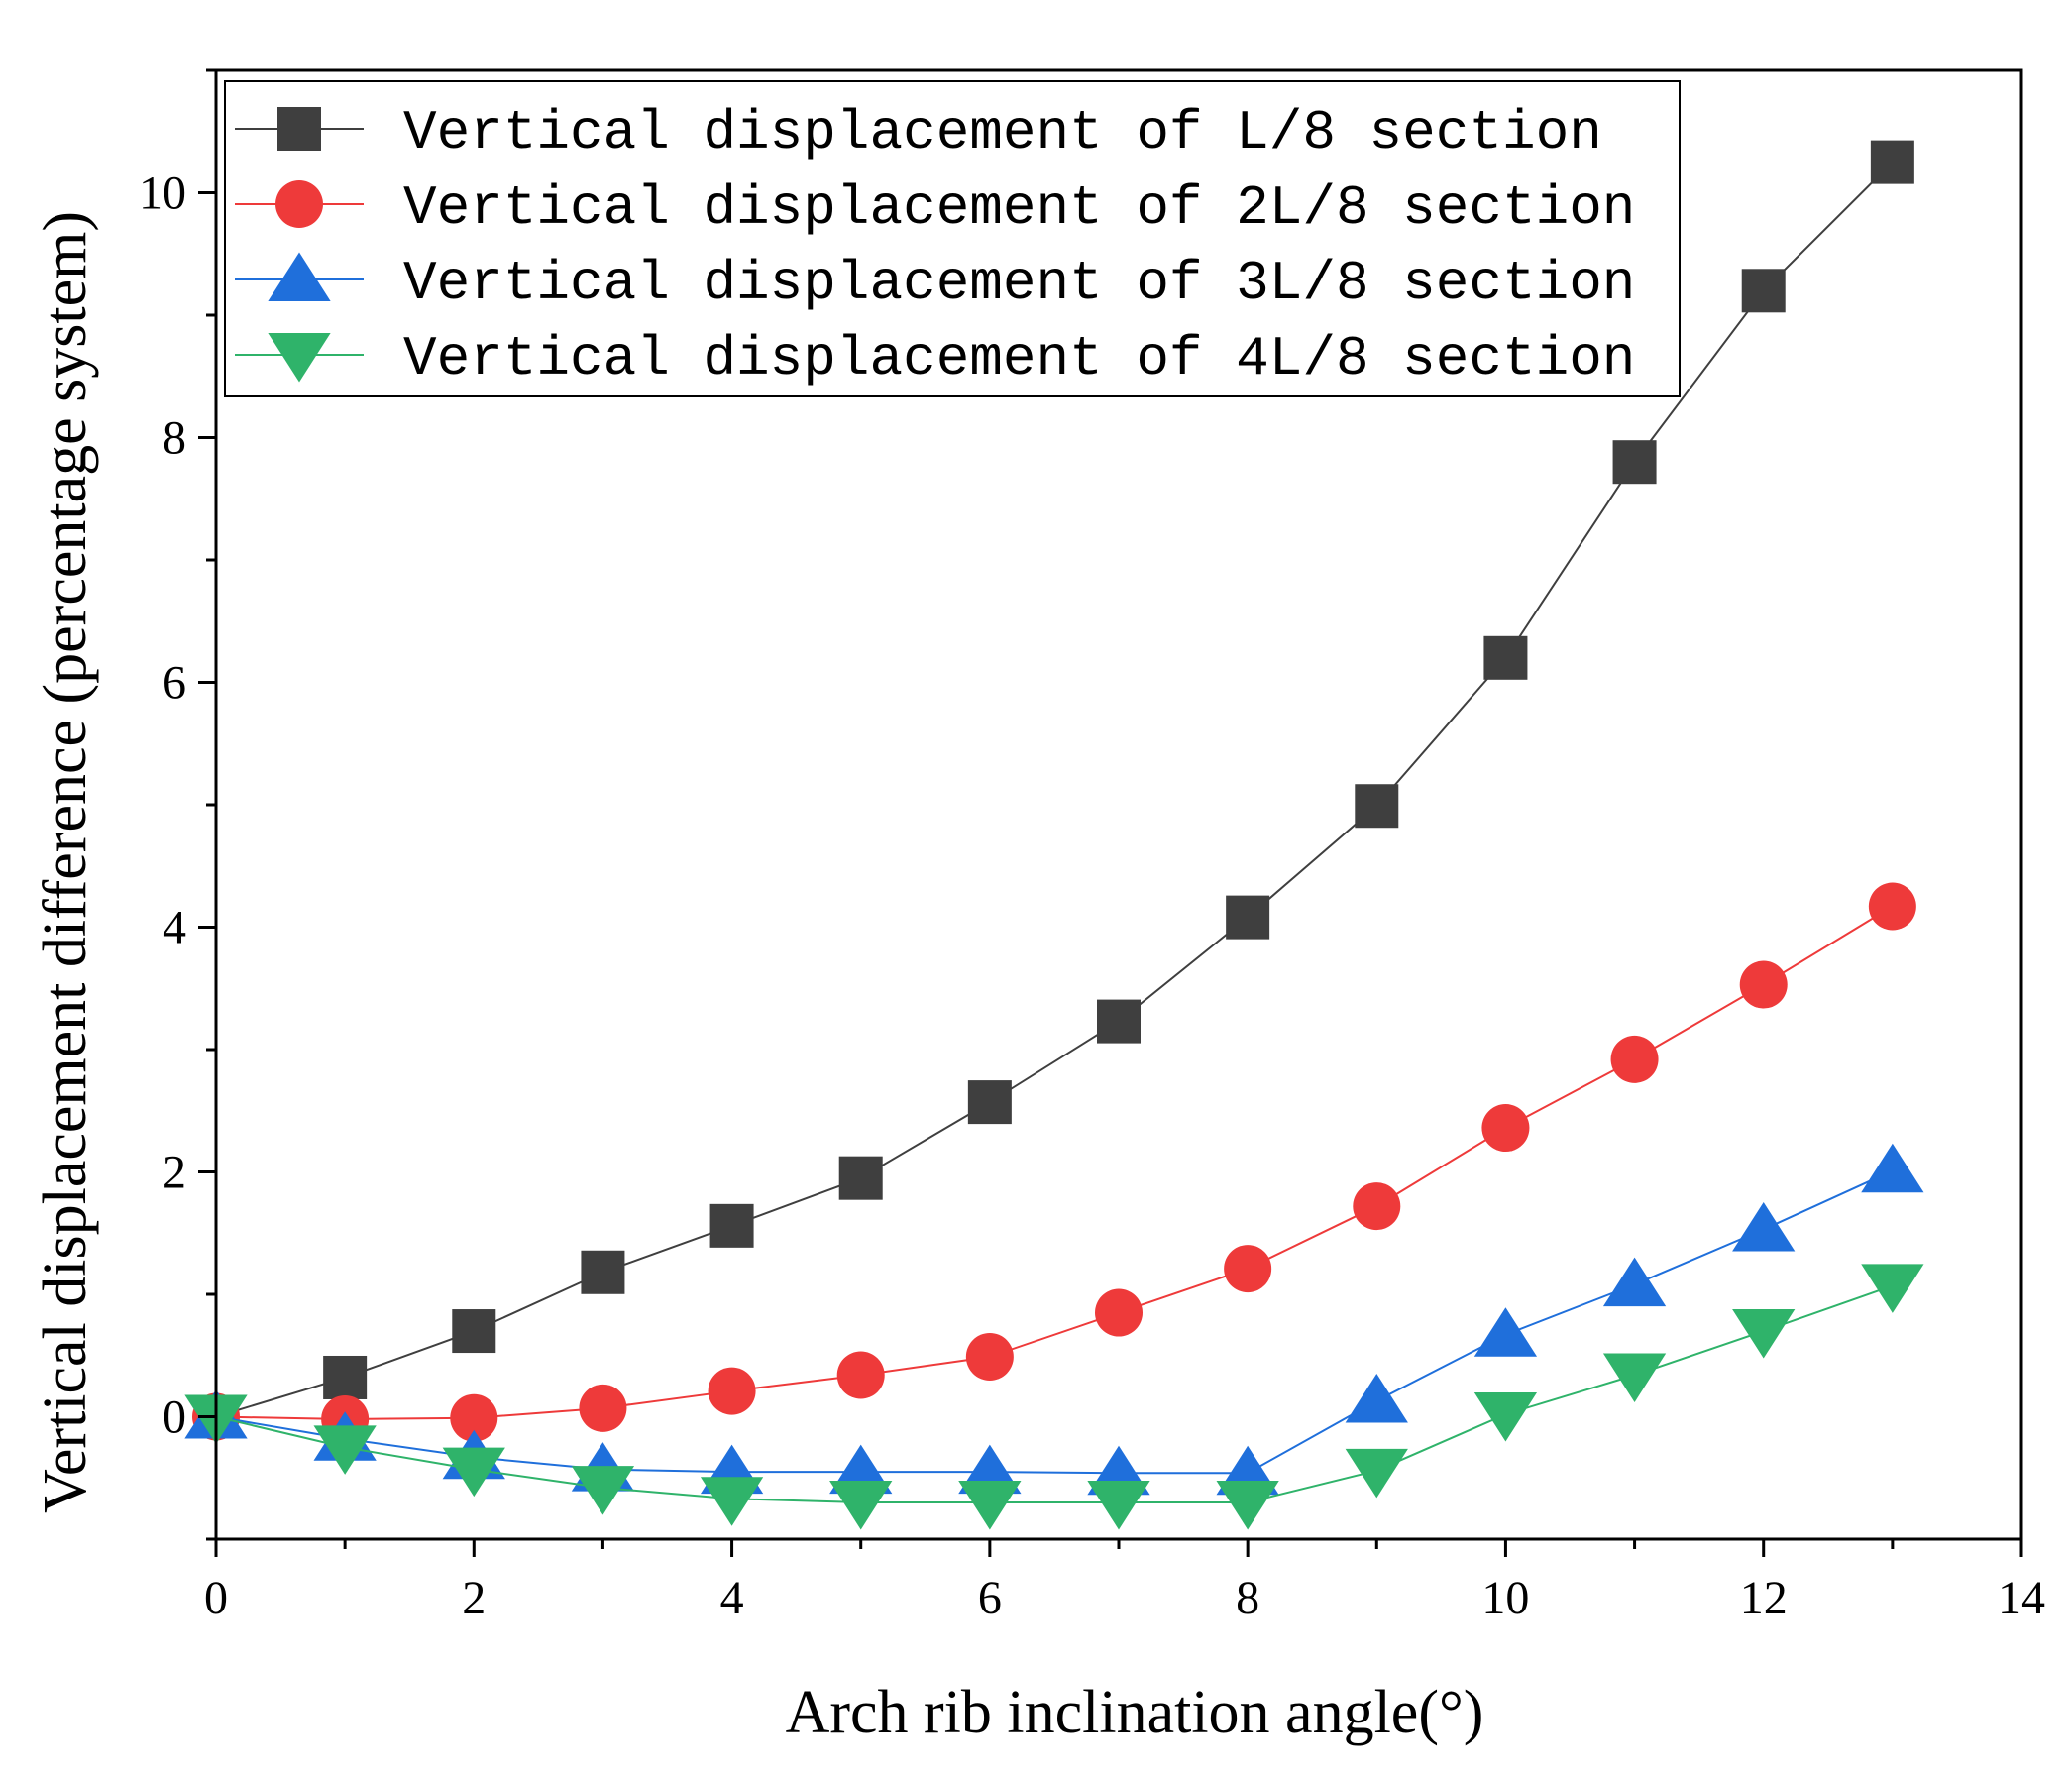  Describe the element at coordinates (2021, 1598) in the screenshot. I see `x-tick-label: 14` at that location.